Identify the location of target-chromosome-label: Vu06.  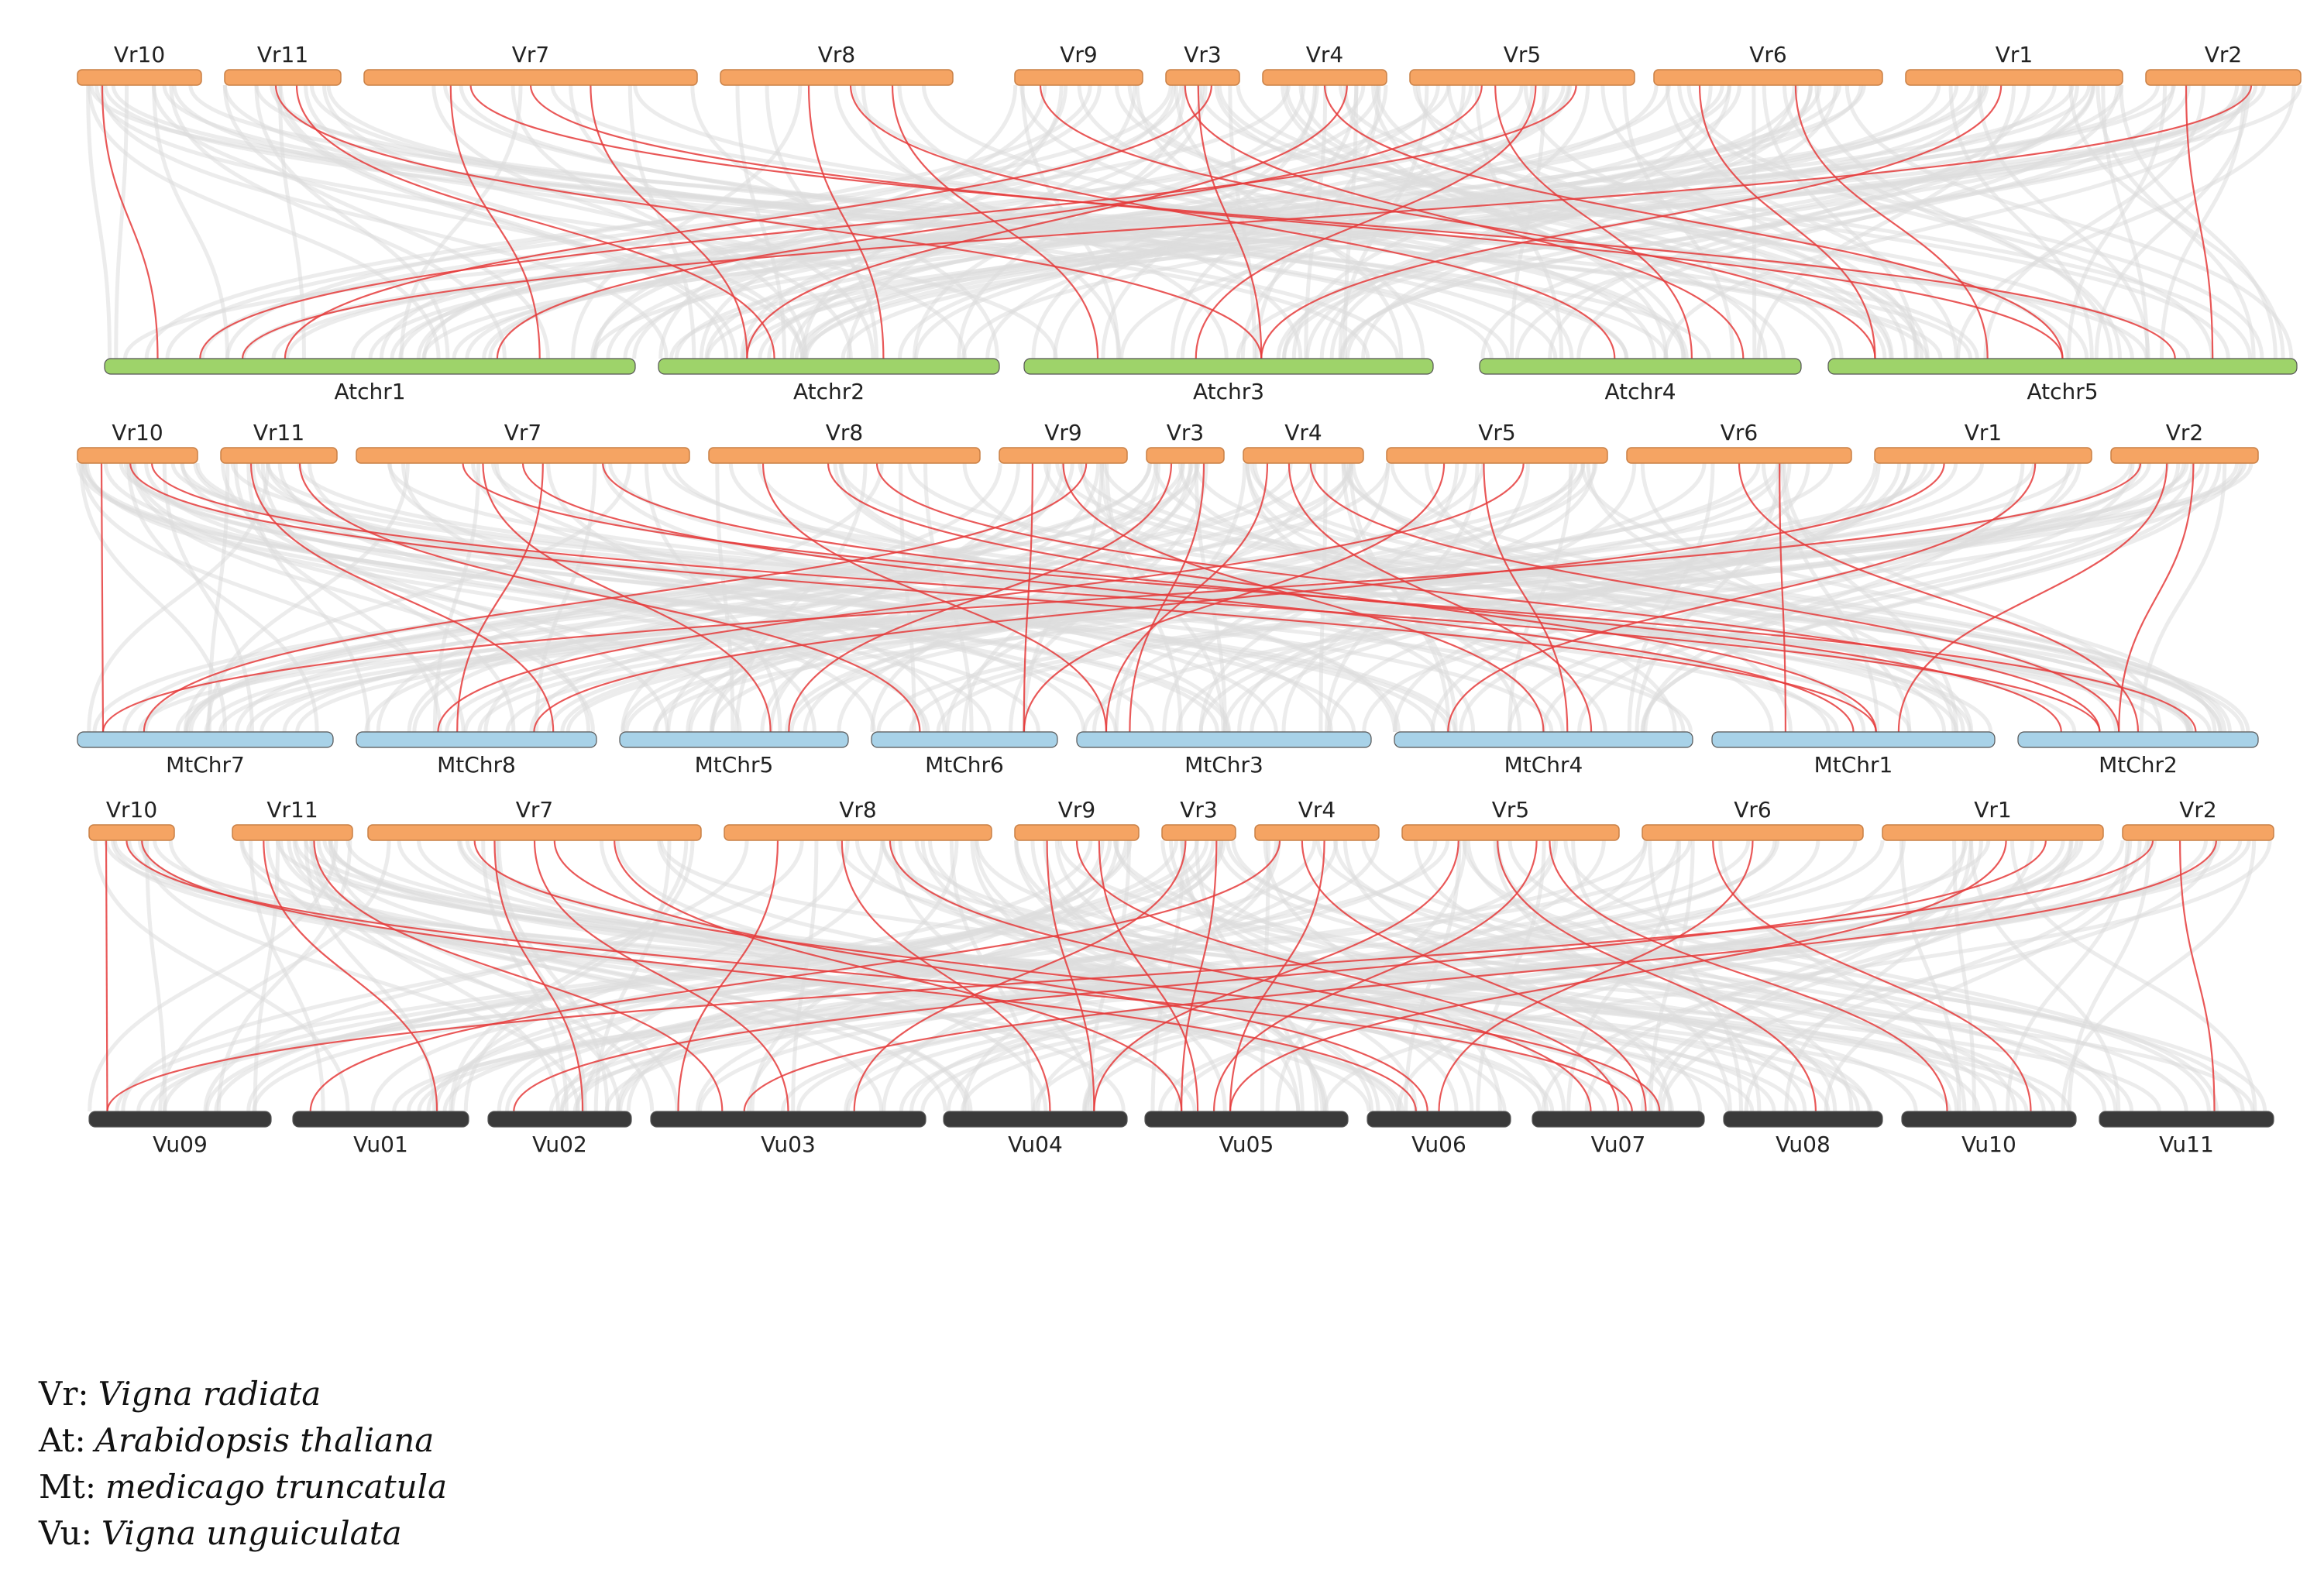
(1438, 1144).